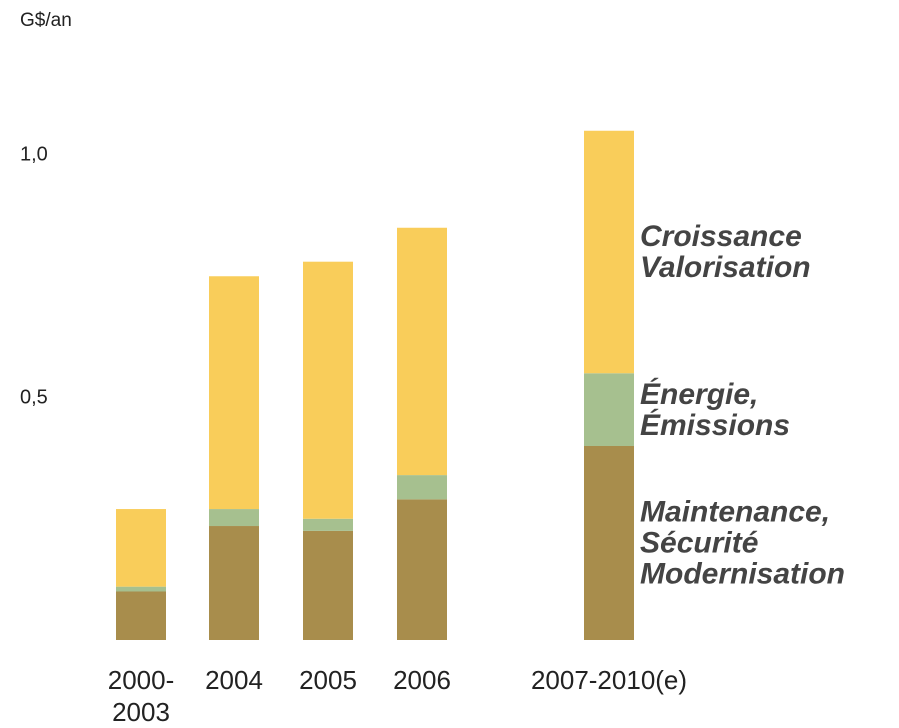 This screenshot has width=899, height=728. What do you see at coordinates (34, 154) in the screenshot?
I see `y-tick-label: 1,0` at bounding box center [34, 154].